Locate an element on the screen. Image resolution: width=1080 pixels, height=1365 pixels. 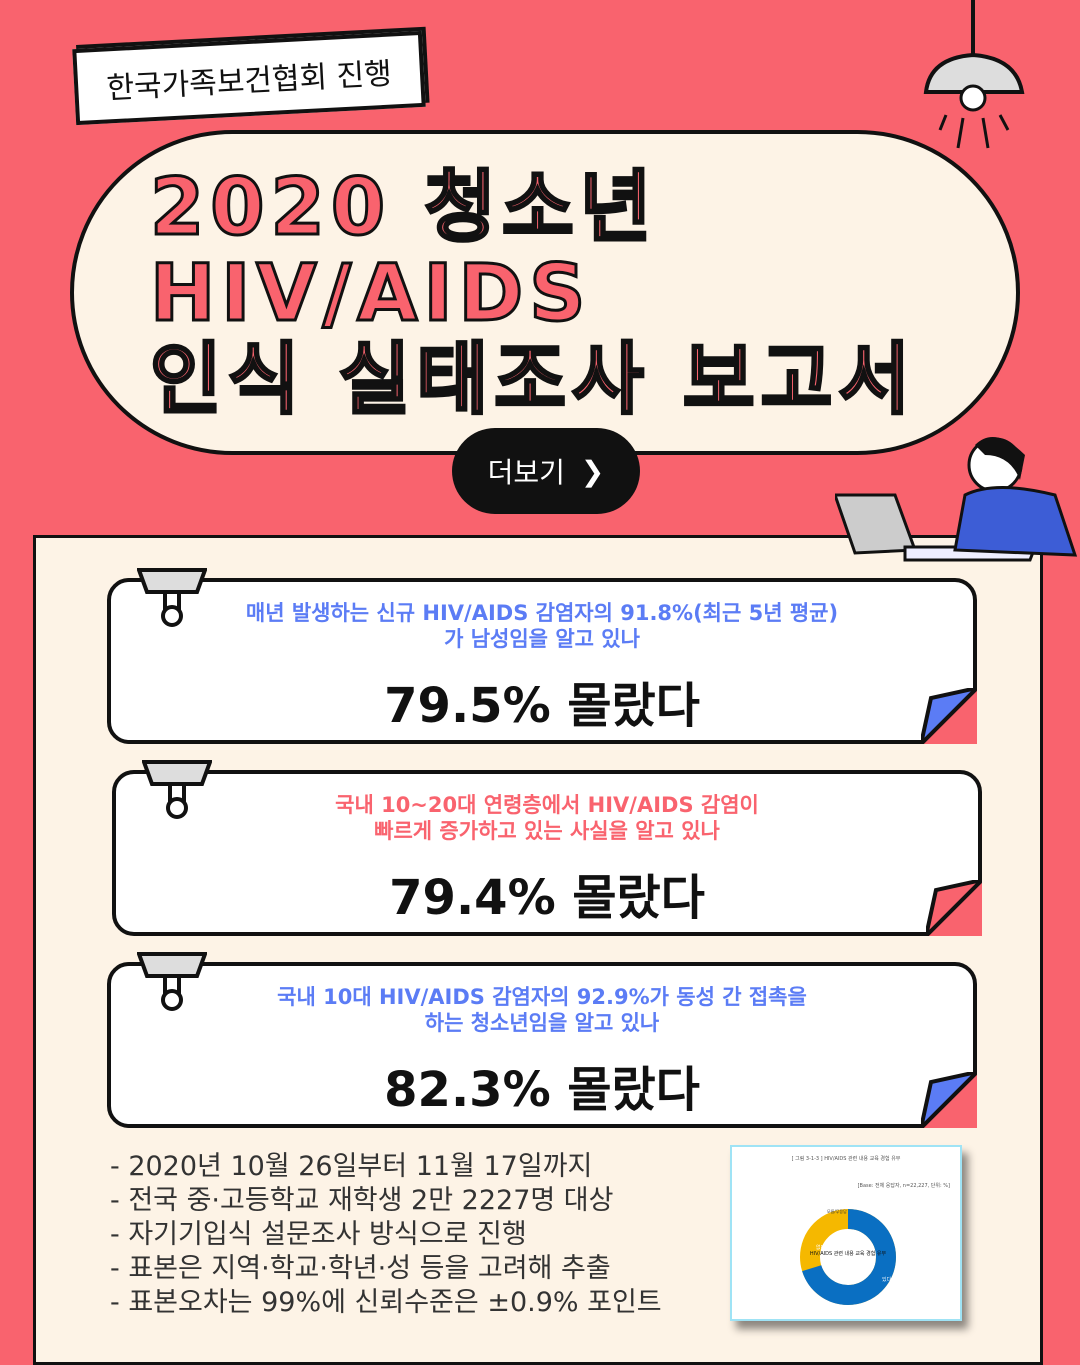
card-question: 빠르게 증가하고 있는 사실을 알고 있나 is located at coordinates (547, 831).